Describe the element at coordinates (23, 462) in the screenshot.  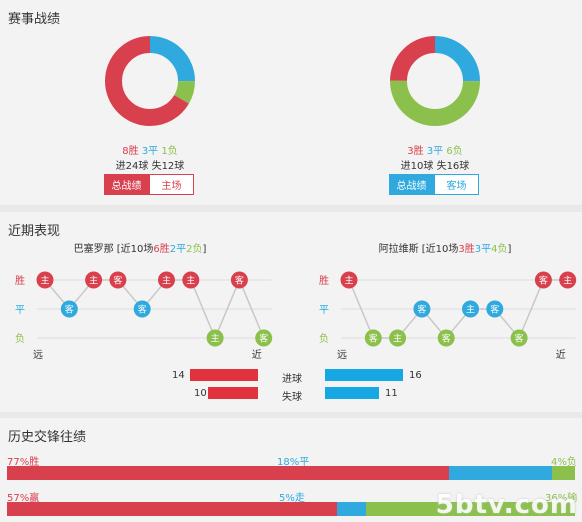
I see `h2h-win-pct: 77%胜` at that location.